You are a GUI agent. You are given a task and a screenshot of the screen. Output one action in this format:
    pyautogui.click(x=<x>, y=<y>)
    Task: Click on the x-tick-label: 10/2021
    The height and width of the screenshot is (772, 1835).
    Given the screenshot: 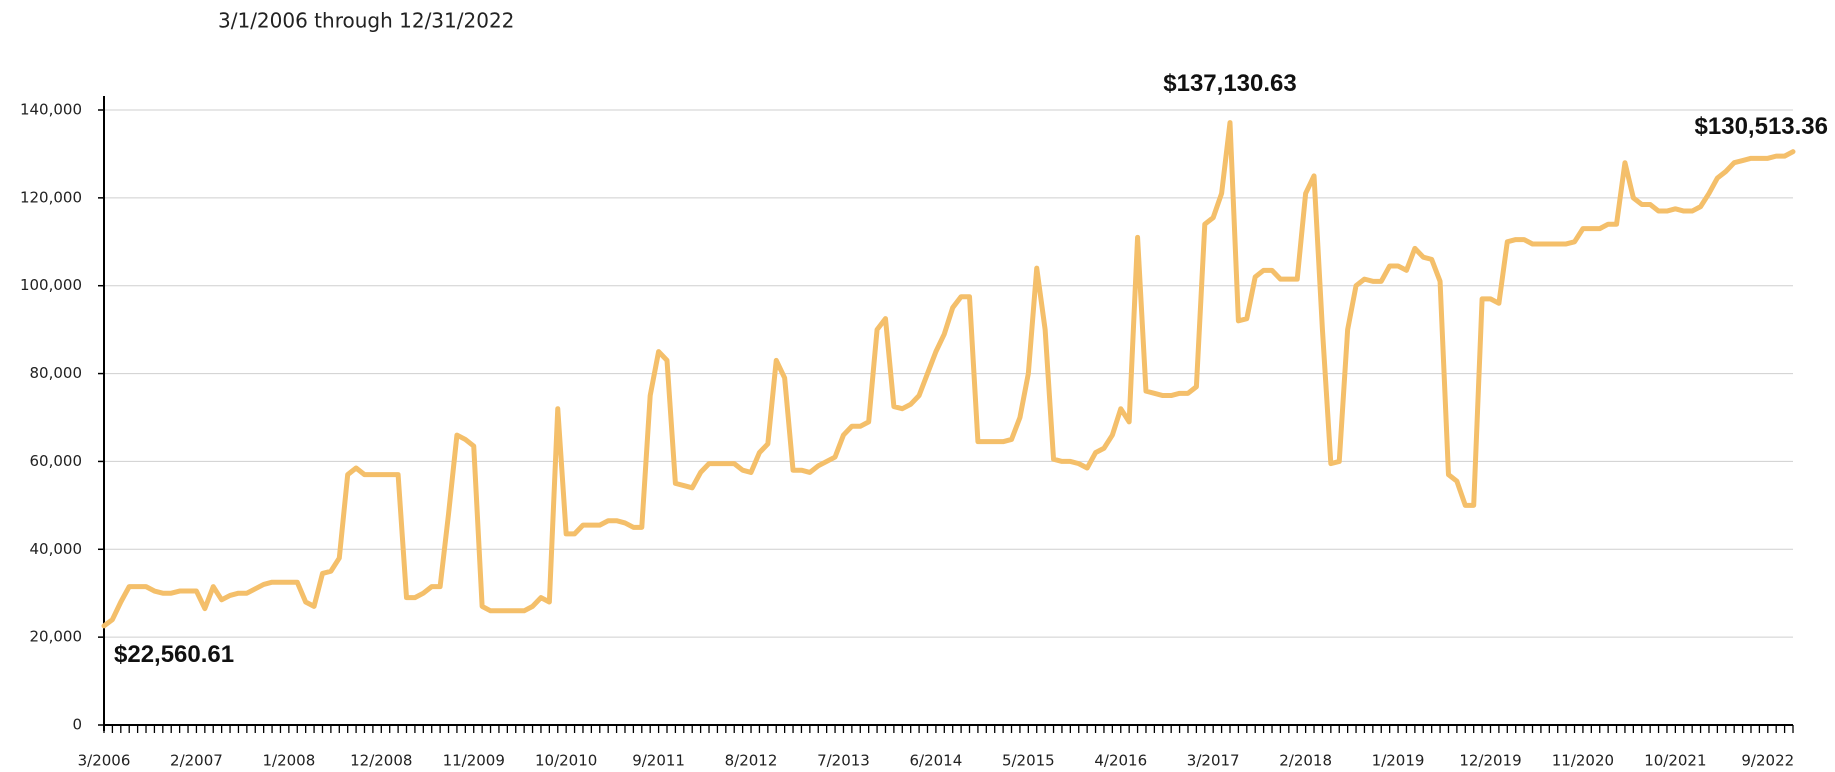 What is the action you would take?
    pyautogui.click(x=1675, y=761)
    